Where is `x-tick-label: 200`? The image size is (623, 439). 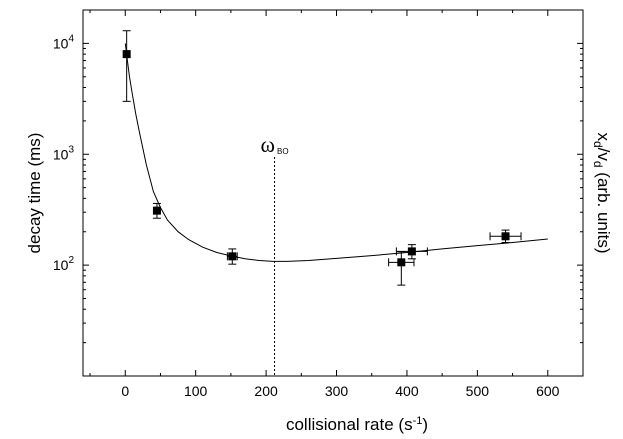 x-tick-label: 200 is located at coordinates (266, 391).